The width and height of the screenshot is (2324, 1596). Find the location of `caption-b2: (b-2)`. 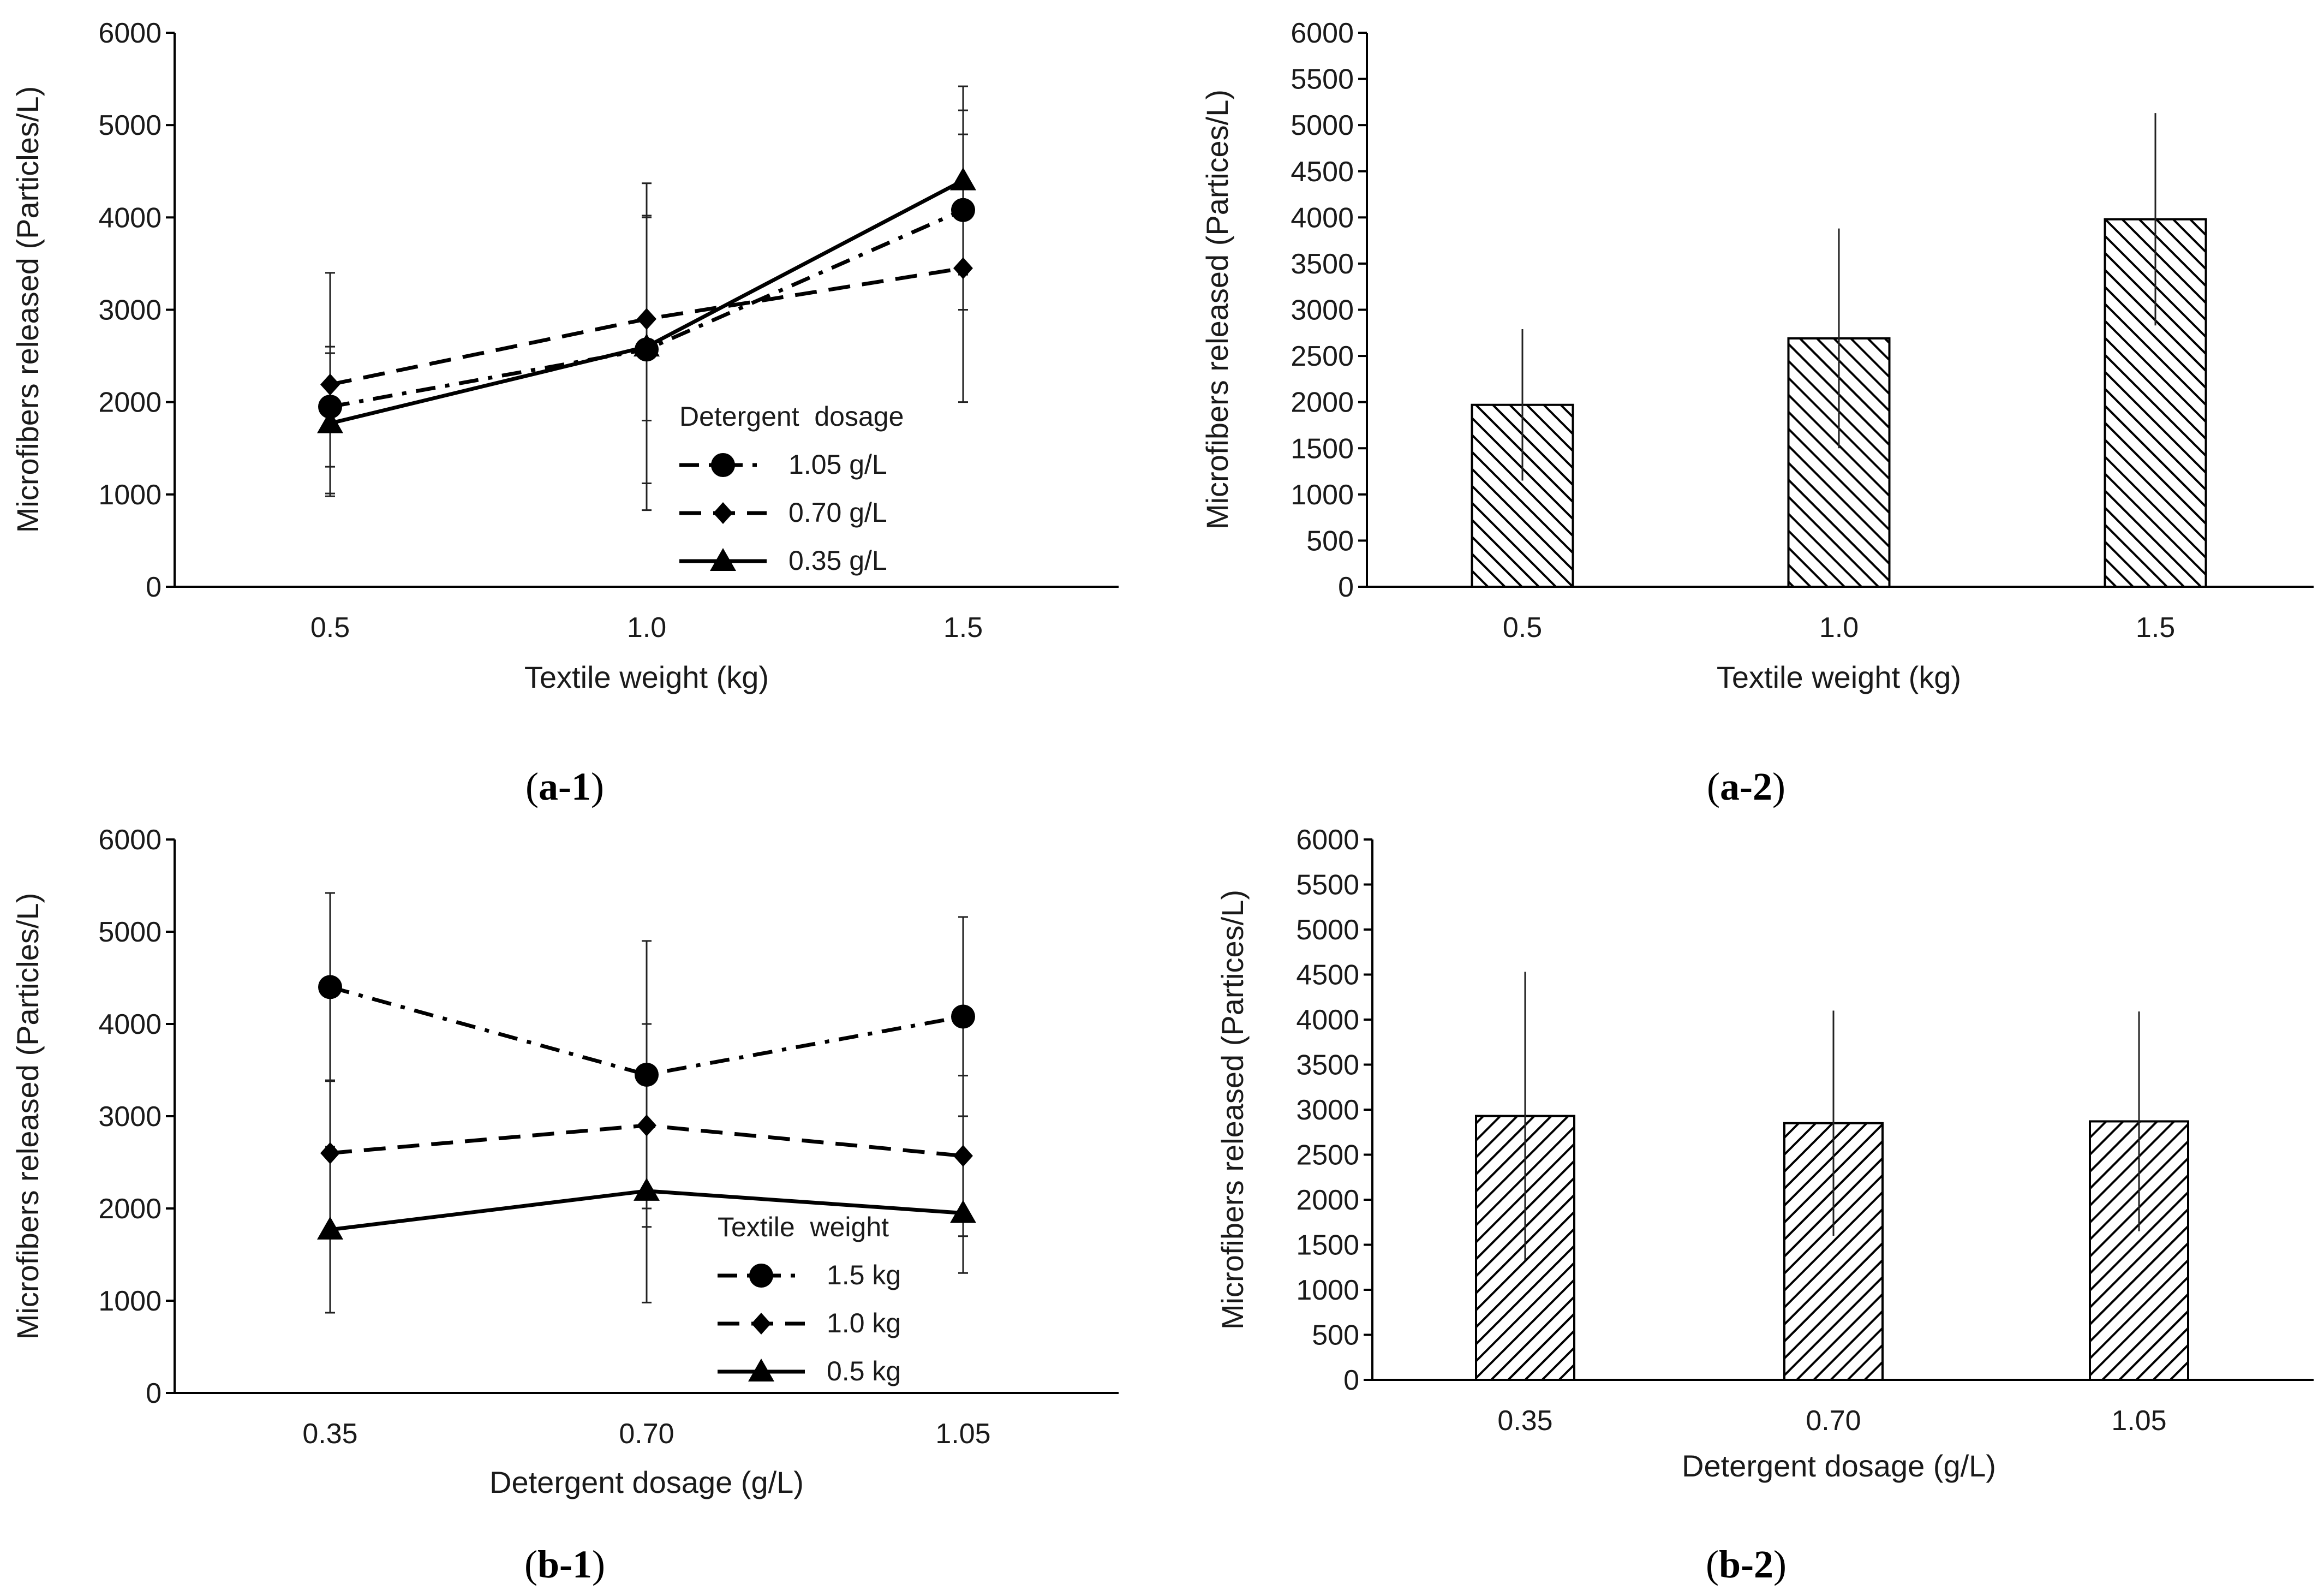

caption-b2: (b-2) is located at coordinates (1746, 1564).